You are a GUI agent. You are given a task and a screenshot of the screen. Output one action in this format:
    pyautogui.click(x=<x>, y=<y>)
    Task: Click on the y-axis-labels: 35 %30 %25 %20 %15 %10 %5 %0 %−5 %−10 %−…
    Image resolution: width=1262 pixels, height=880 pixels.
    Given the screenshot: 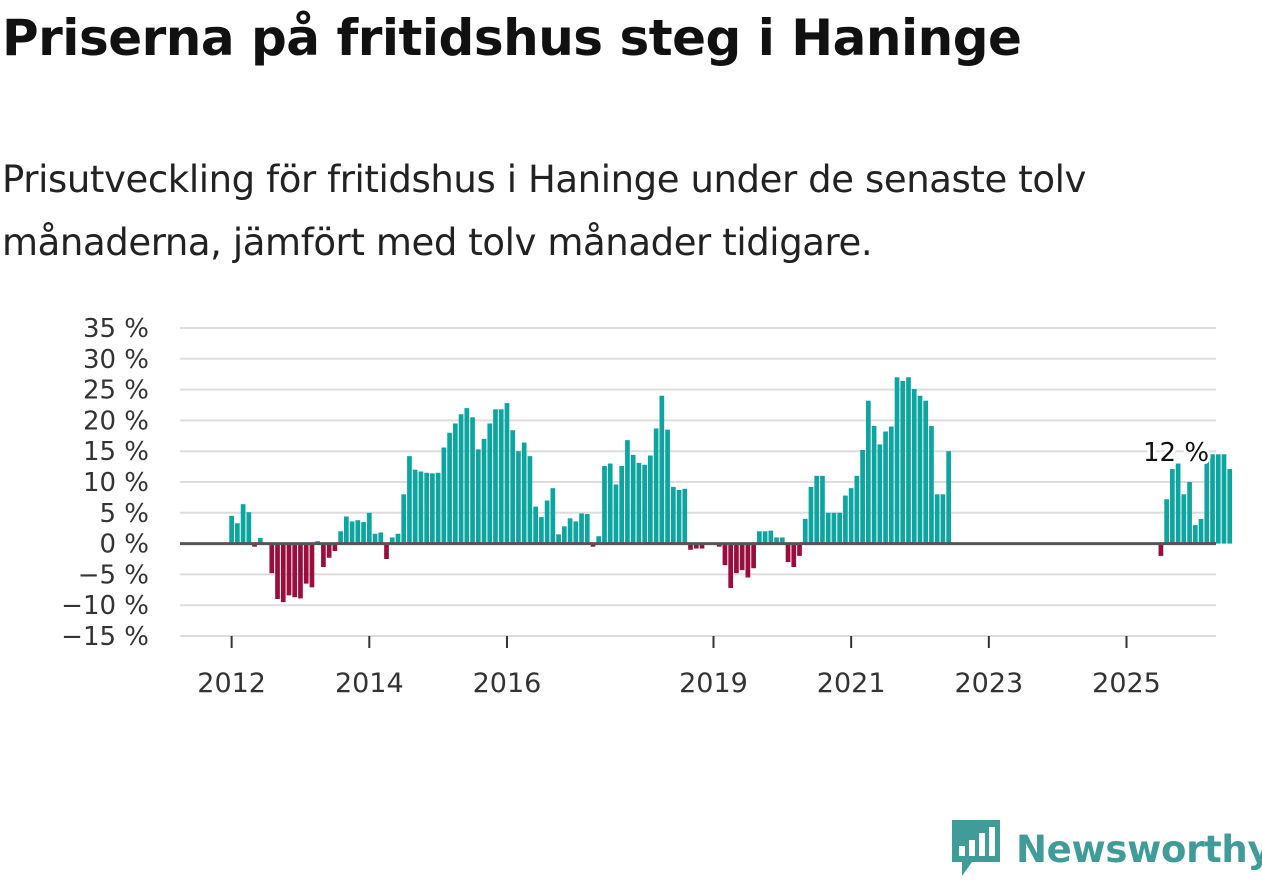 What is the action you would take?
    pyautogui.click(x=105, y=483)
    